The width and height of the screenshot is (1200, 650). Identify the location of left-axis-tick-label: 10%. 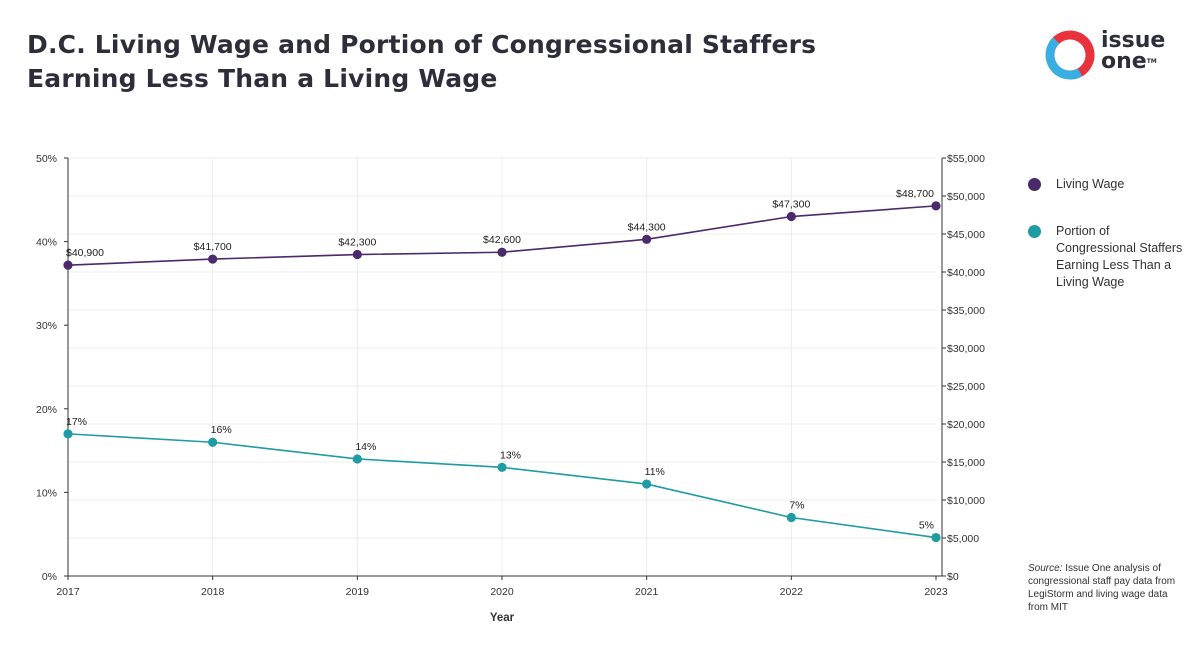
(46, 493).